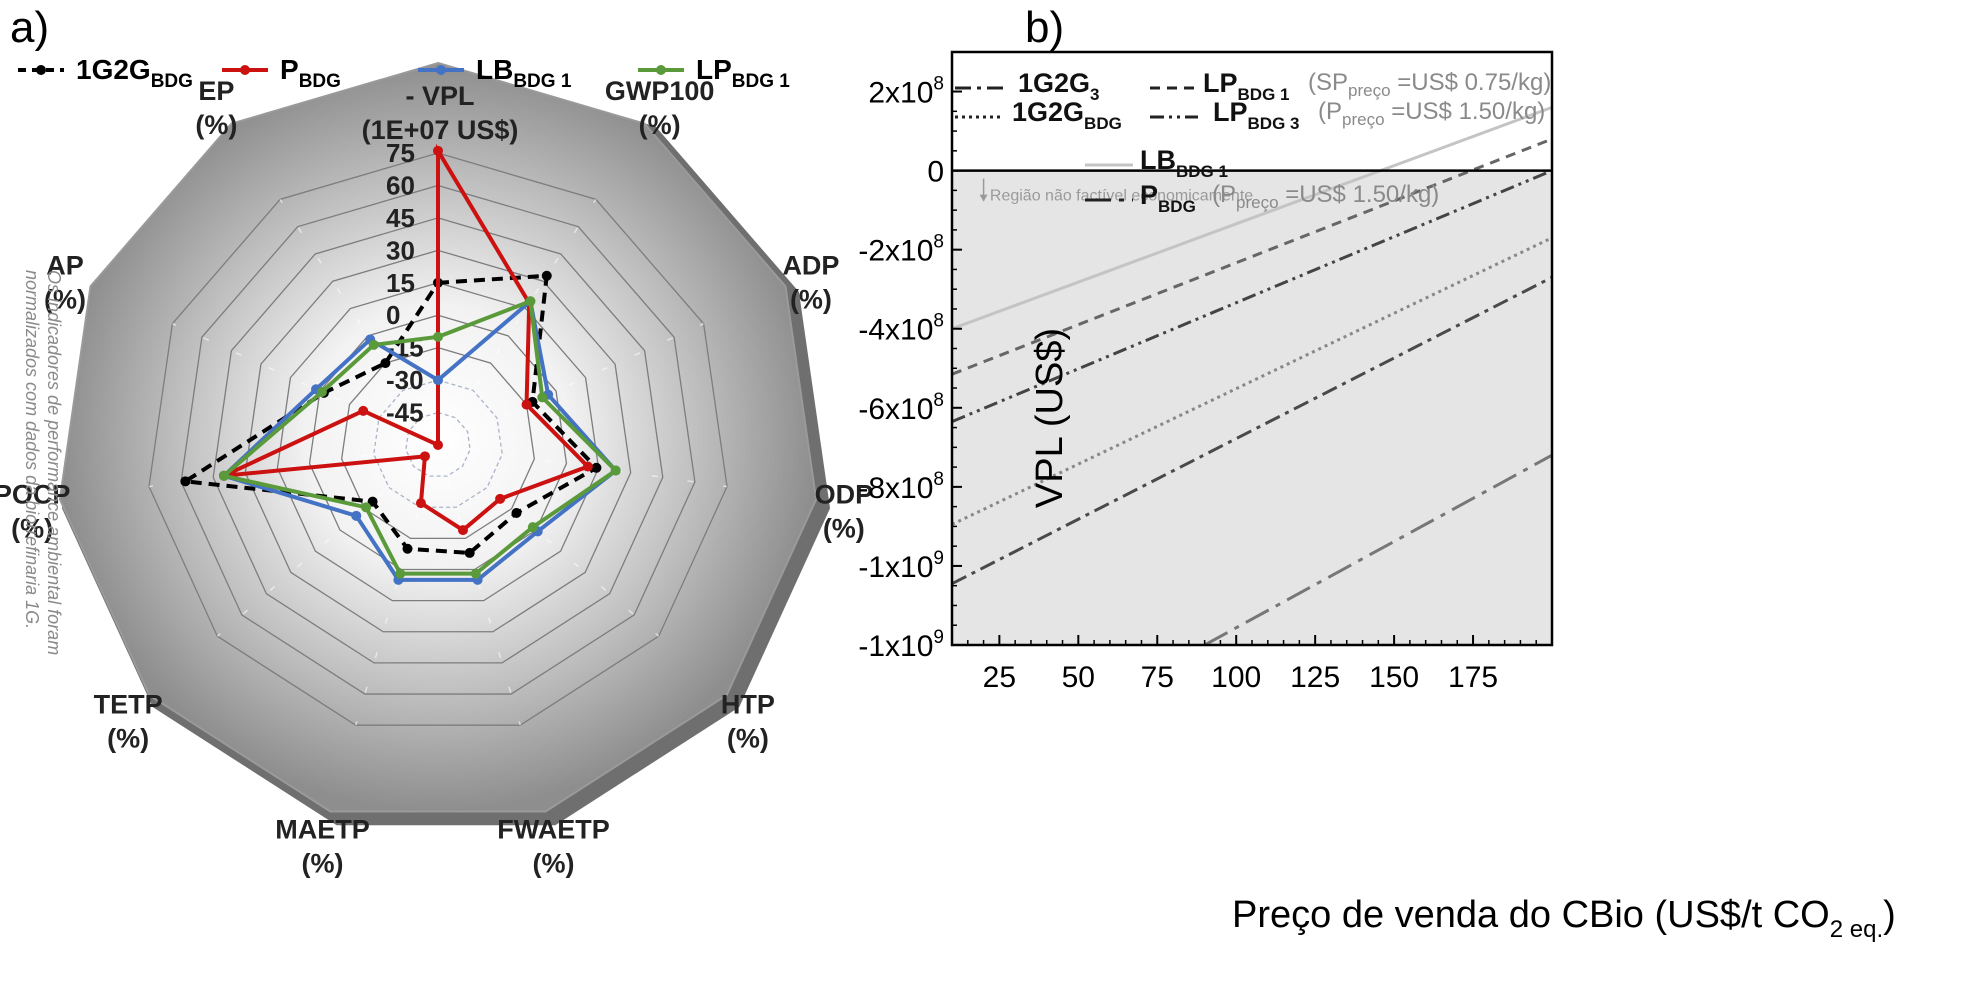 The height and width of the screenshot is (1008, 1961). Describe the element at coordinates (400, 153) in the screenshot. I see `radial-tick-label: 75` at that location.